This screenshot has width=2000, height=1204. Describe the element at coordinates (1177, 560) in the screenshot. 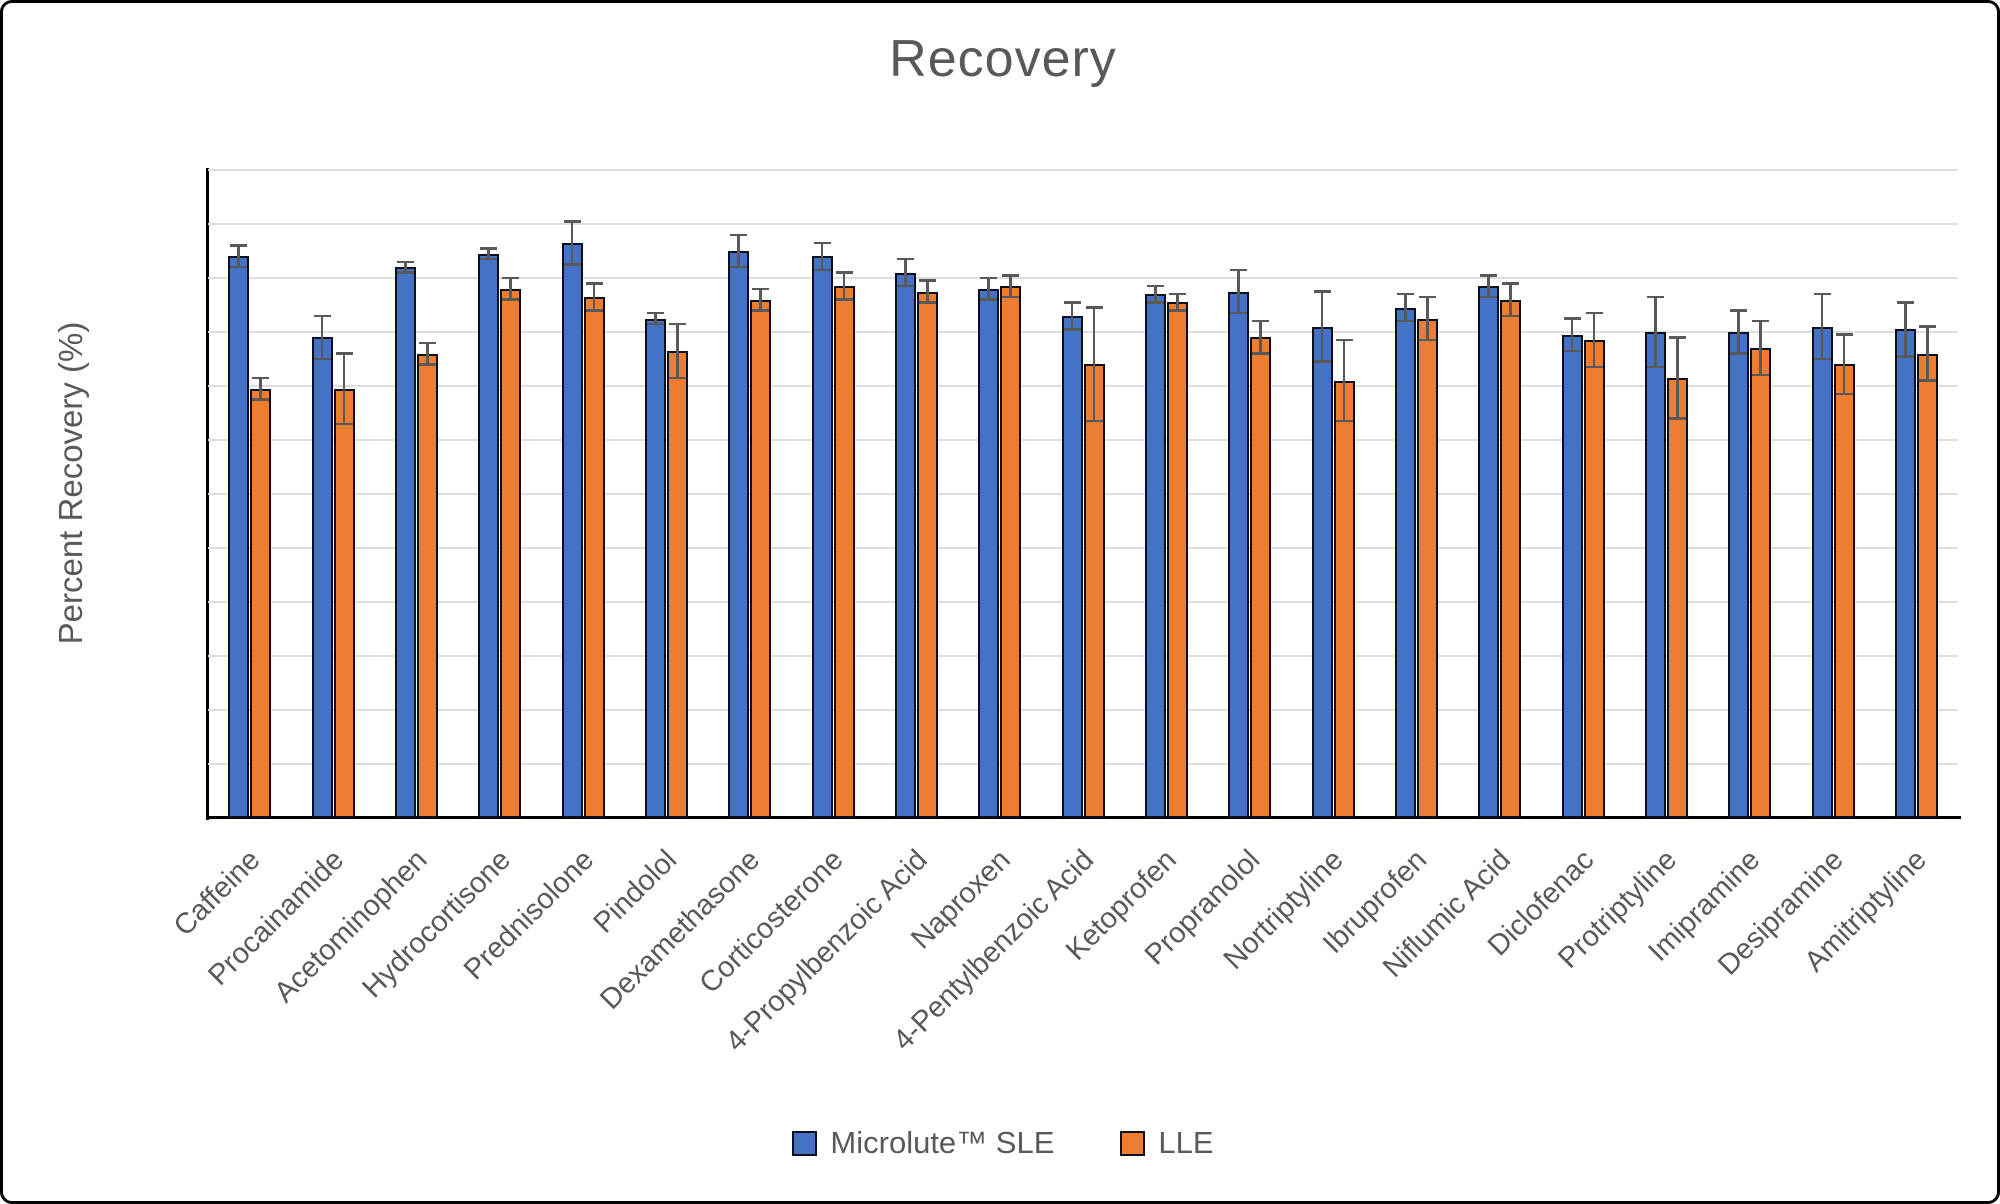

I see `bar-lle-ketoprofen` at that location.